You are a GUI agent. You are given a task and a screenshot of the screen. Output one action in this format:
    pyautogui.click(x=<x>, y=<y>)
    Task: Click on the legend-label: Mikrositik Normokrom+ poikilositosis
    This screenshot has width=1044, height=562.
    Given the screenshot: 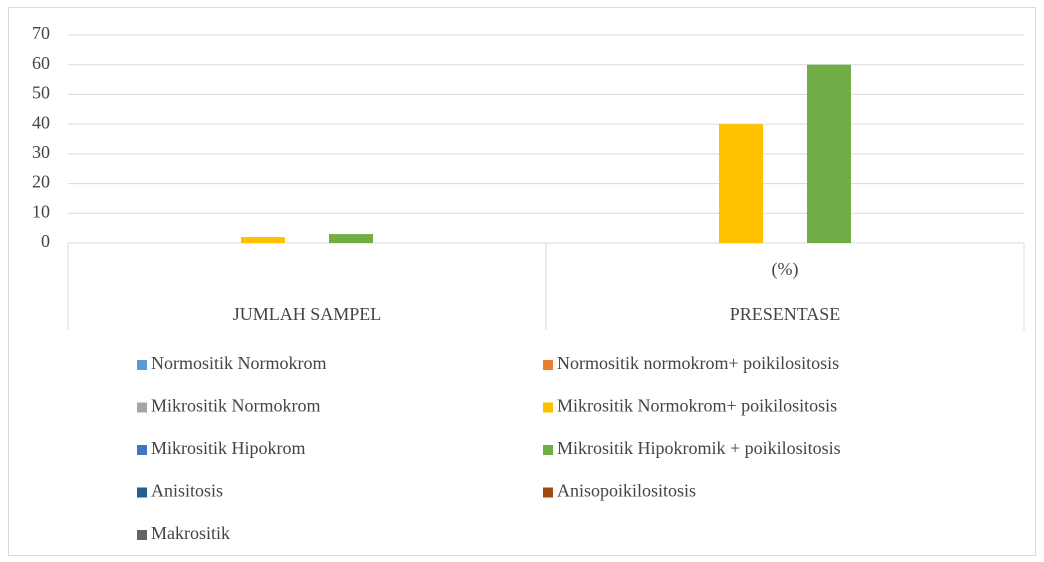 What is the action you would take?
    pyautogui.click(x=697, y=406)
    